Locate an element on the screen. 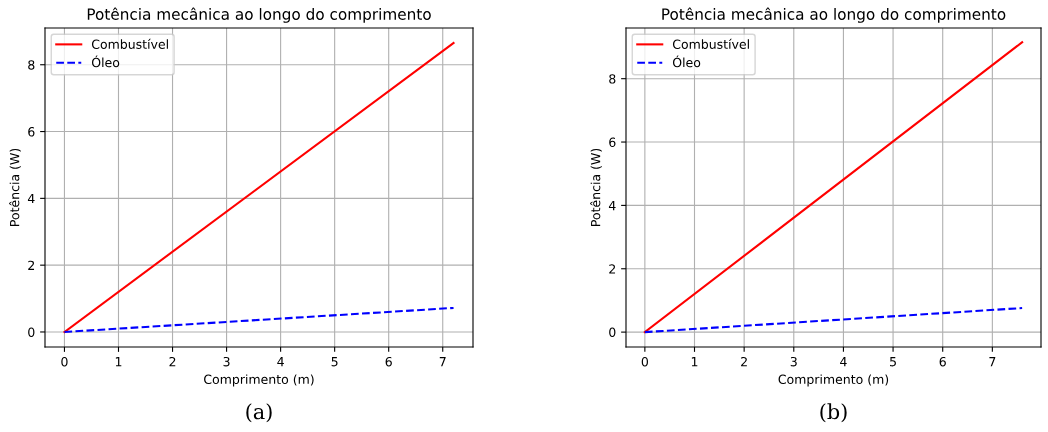  text: (a) is located at coordinates (259, 413).